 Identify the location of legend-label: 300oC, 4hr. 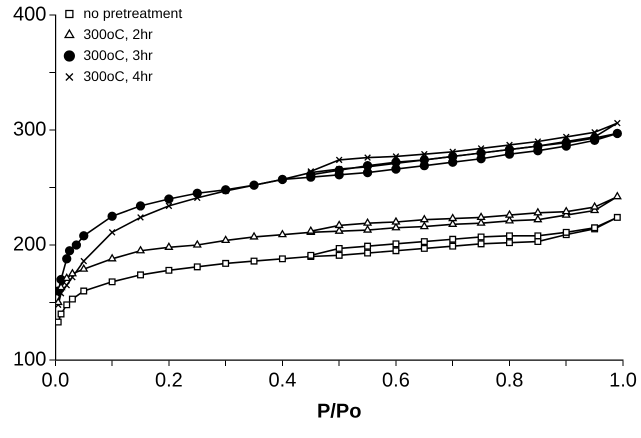
(118, 76).